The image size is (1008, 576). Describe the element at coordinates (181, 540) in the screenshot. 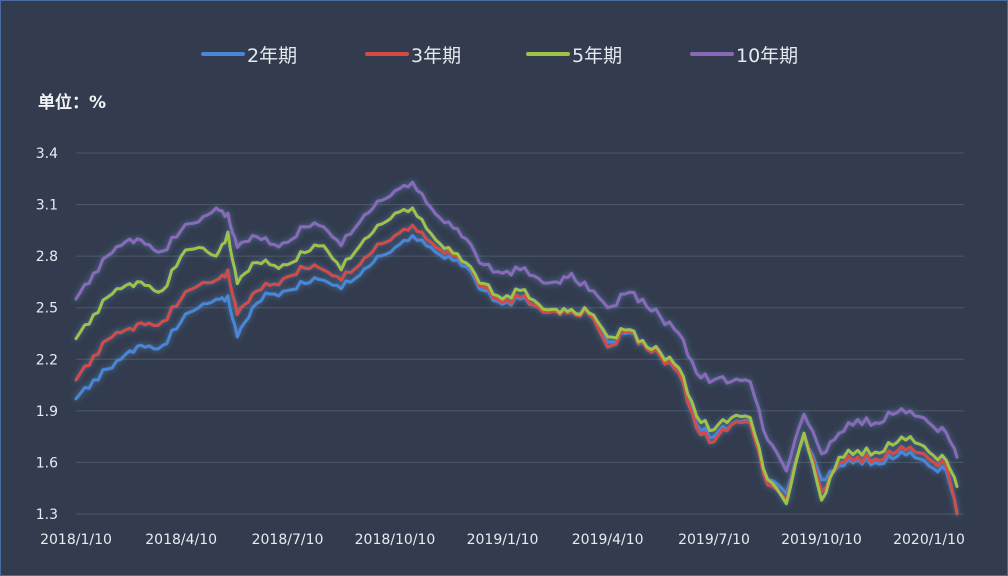

I see `x-tick-label: 2018/4/10` at that location.